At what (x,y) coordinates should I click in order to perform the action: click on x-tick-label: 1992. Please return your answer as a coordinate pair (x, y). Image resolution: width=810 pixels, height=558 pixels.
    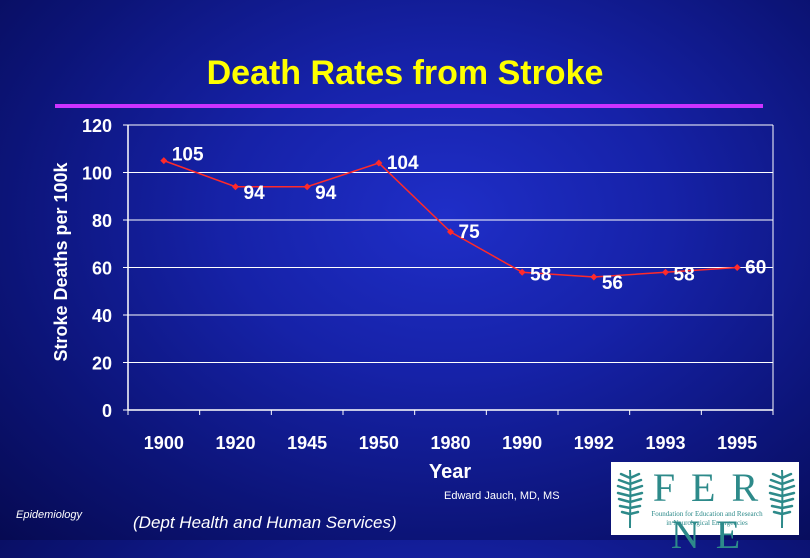
    Looking at the image, I should click on (594, 443).